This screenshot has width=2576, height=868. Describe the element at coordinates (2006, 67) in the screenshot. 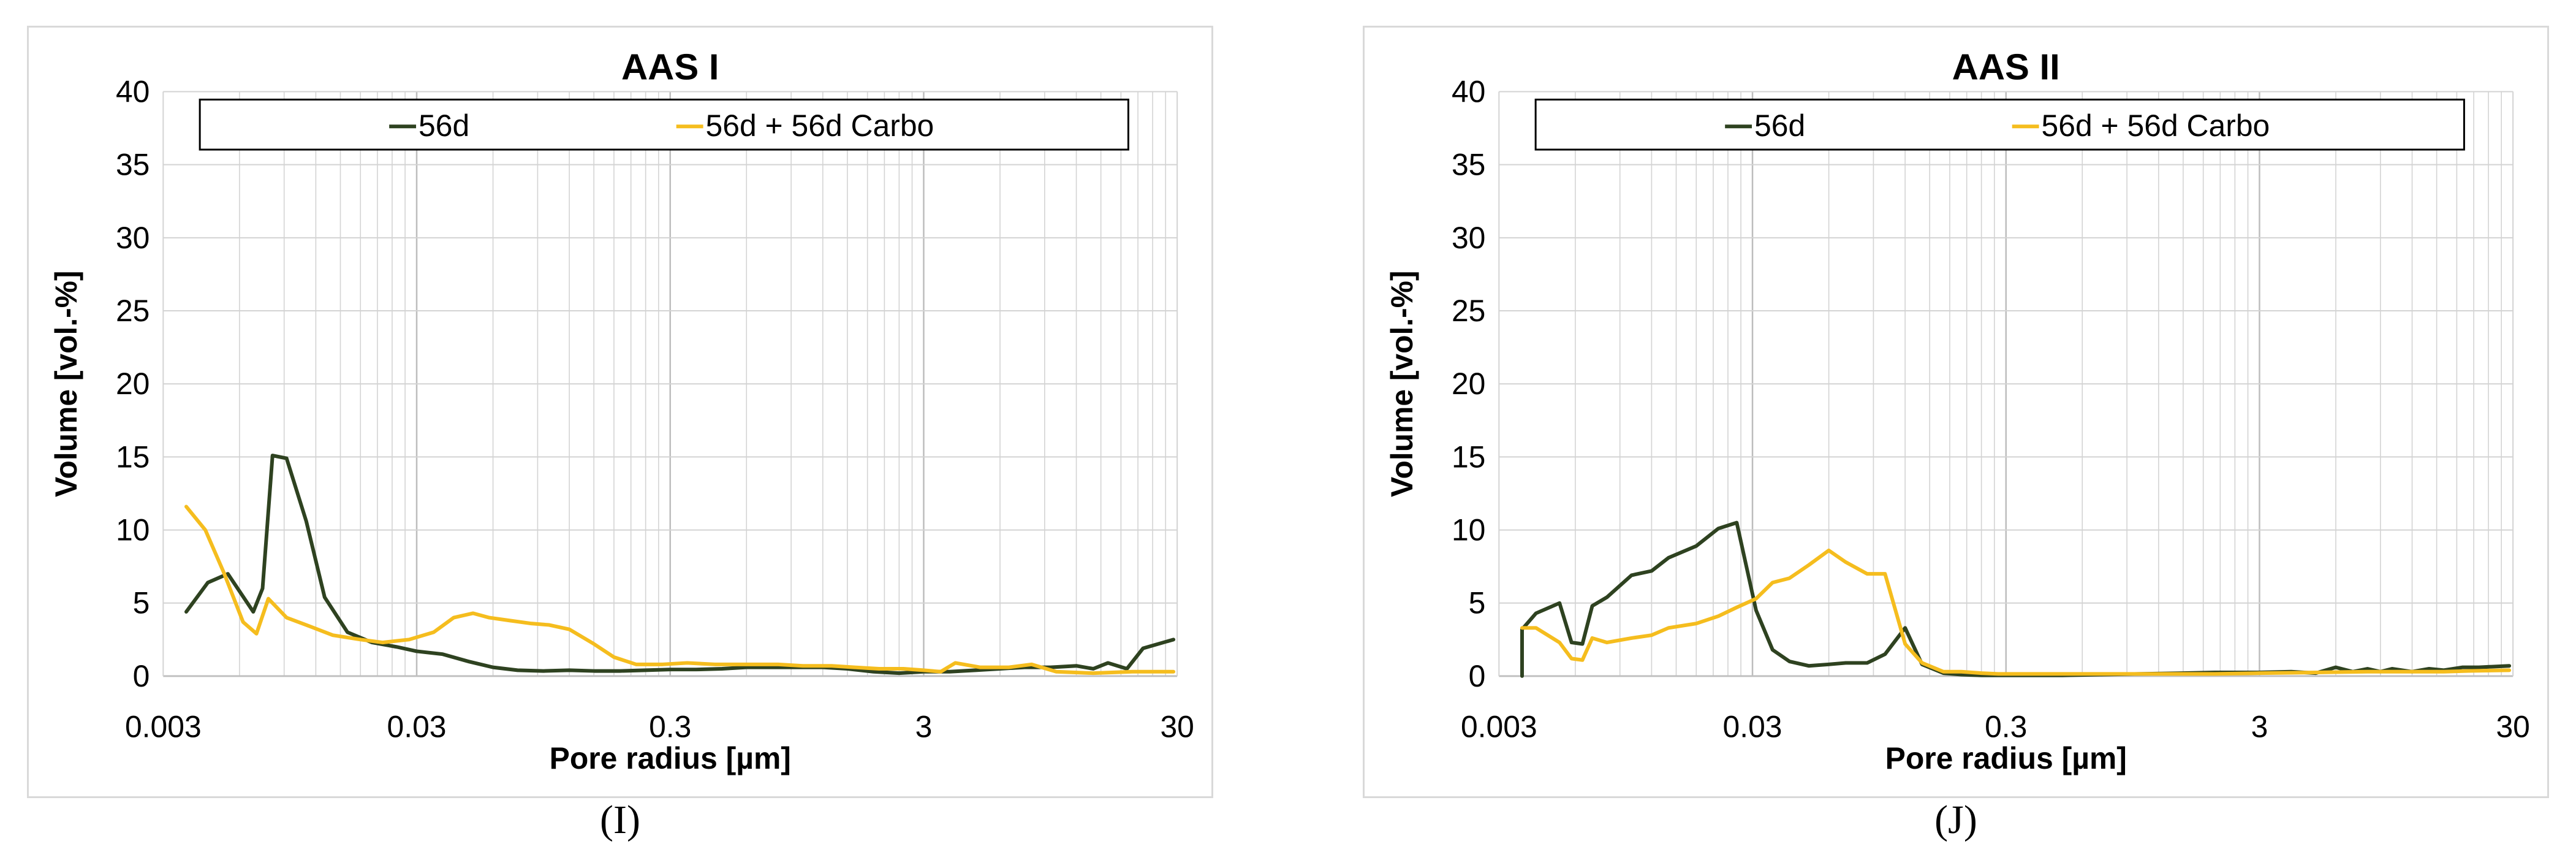

I see `chart-title: AAS II` at that location.